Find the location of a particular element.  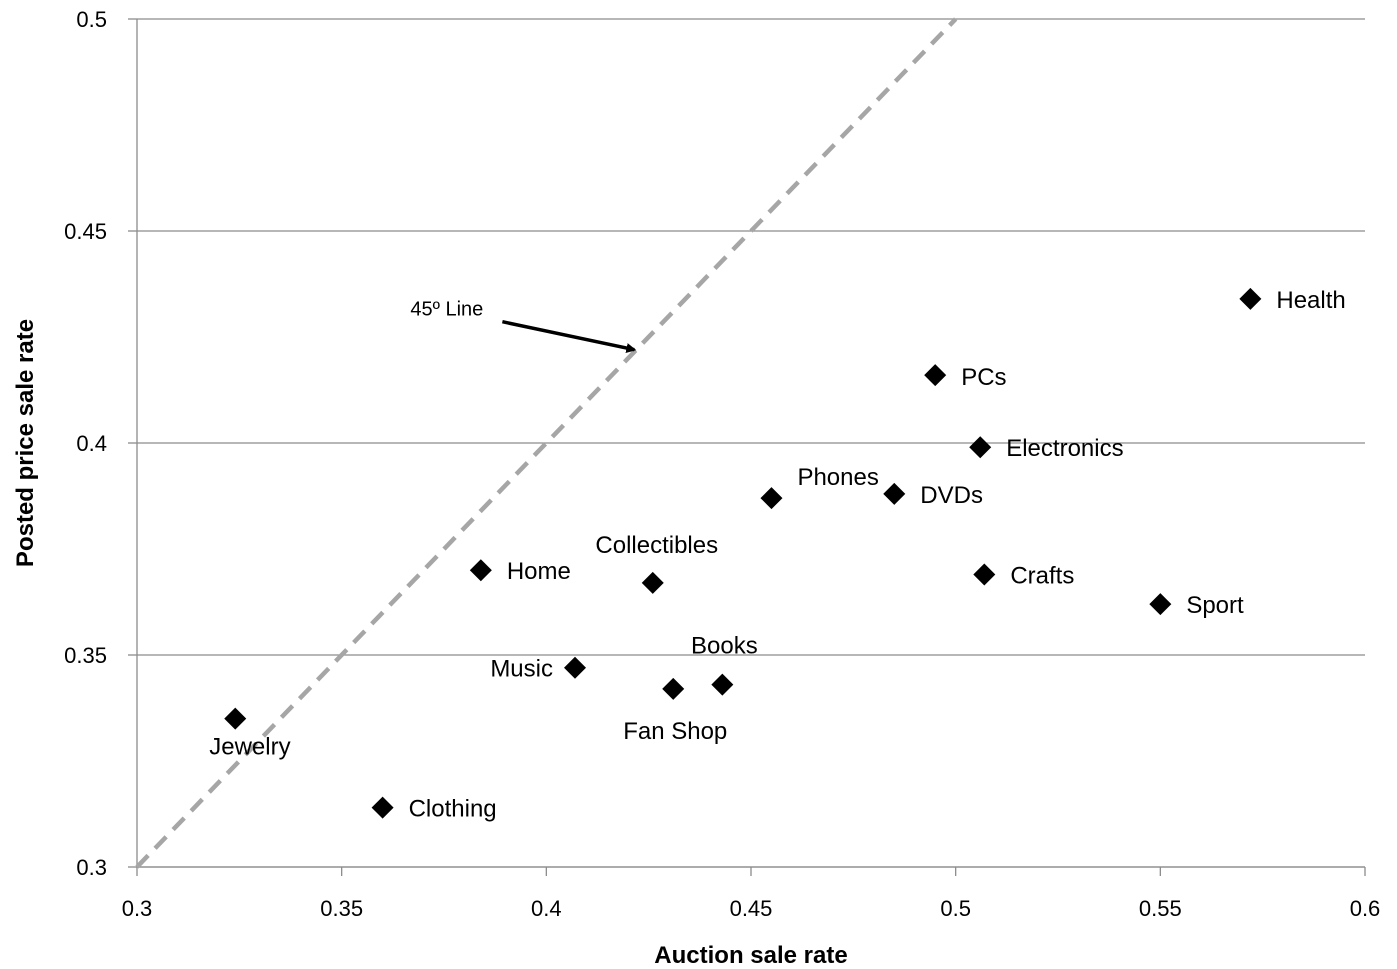

point-label: PCs is located at coordinates (983, 377).